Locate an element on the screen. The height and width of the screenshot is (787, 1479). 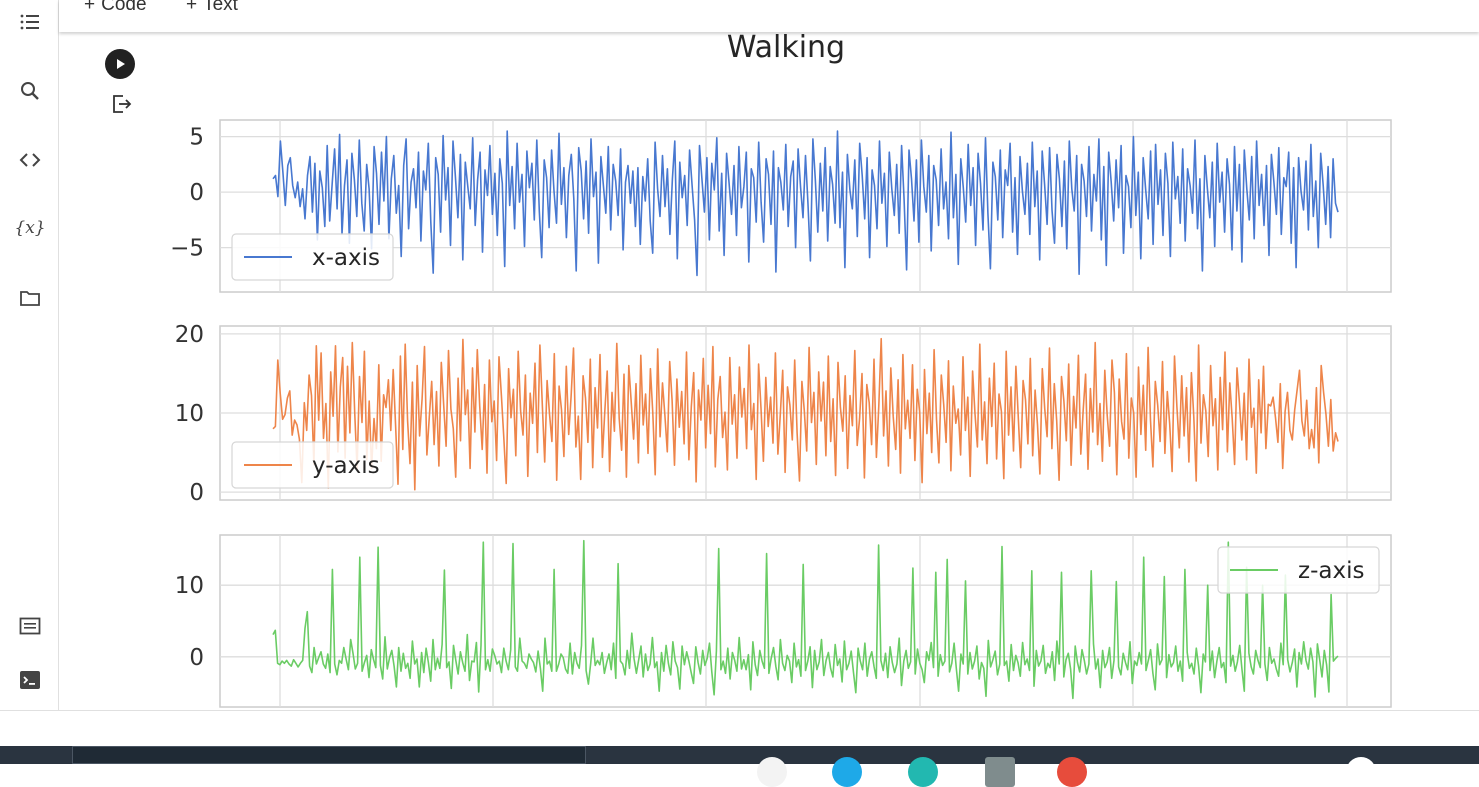
y-tick-label: −5 is located at coordinates (187, 249).